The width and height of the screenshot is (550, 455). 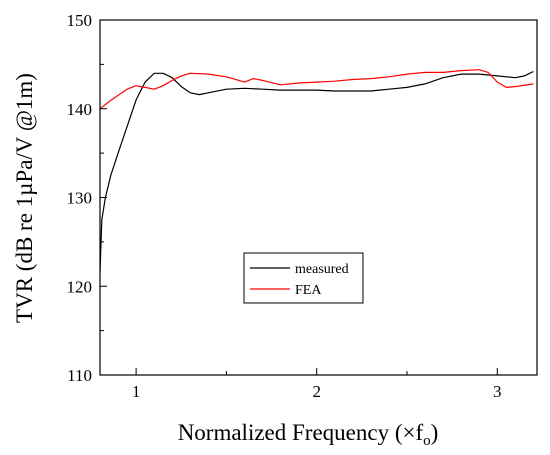 I want to click on y-tick-label: 130, so click(x=80, y=198).